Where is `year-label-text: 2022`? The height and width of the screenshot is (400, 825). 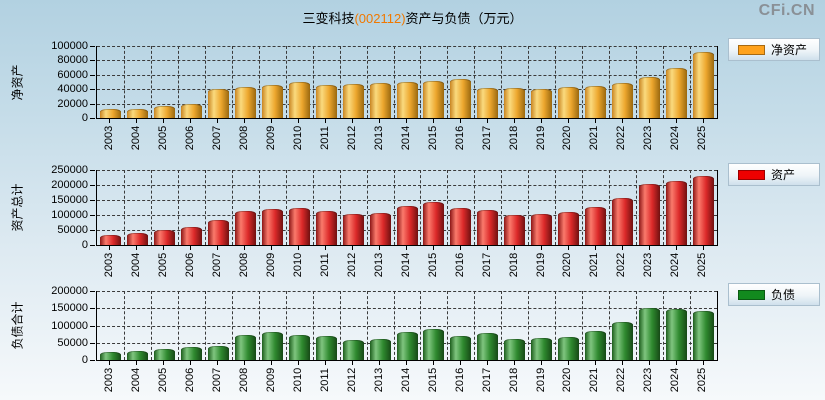
year-label-text: 2022 is located at coordinates (621, 380).